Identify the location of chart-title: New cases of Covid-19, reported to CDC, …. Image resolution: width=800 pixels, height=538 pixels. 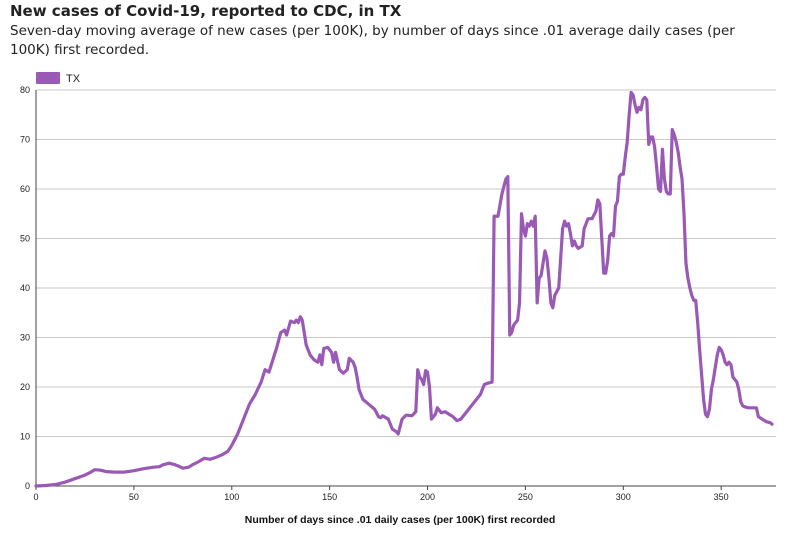
(206, 11).